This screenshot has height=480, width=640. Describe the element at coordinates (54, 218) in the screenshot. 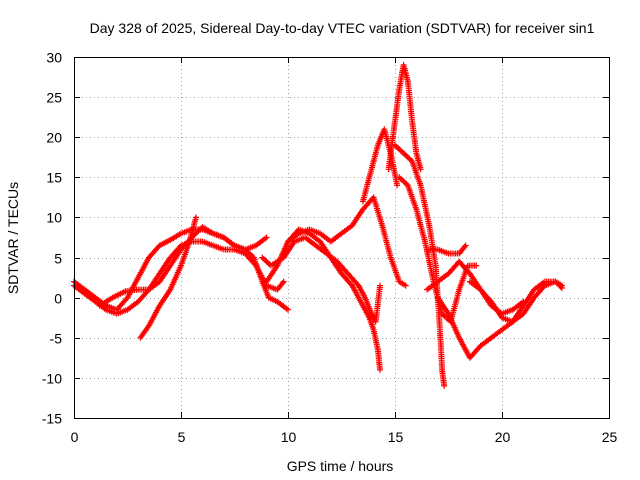

I see `y-tick-label: 10` at that location.